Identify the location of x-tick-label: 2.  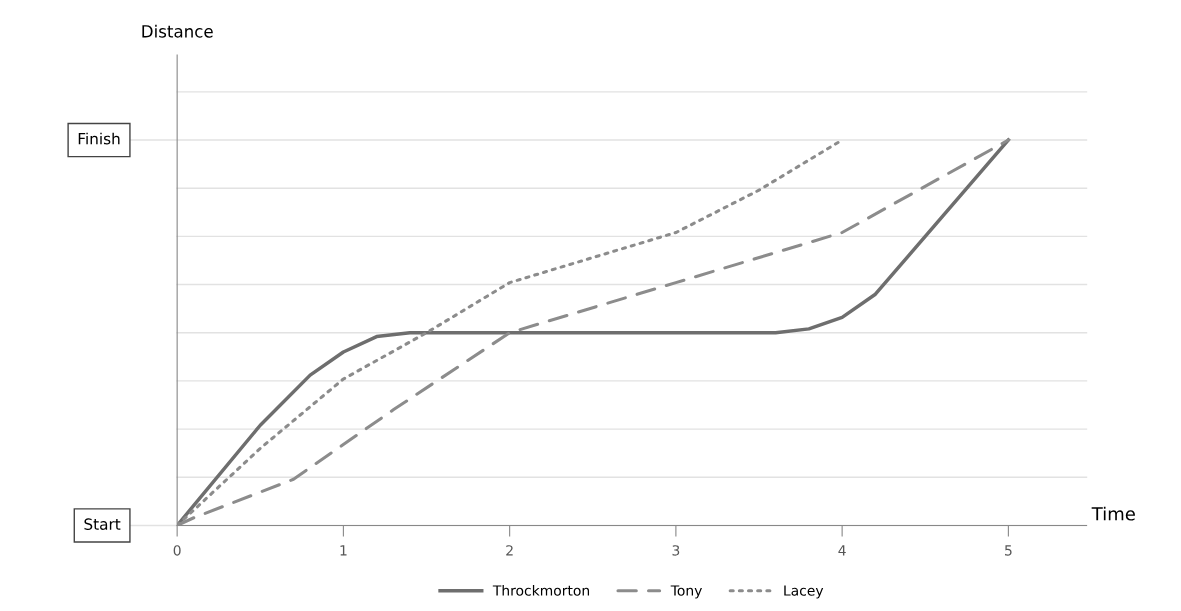
(509, 550).